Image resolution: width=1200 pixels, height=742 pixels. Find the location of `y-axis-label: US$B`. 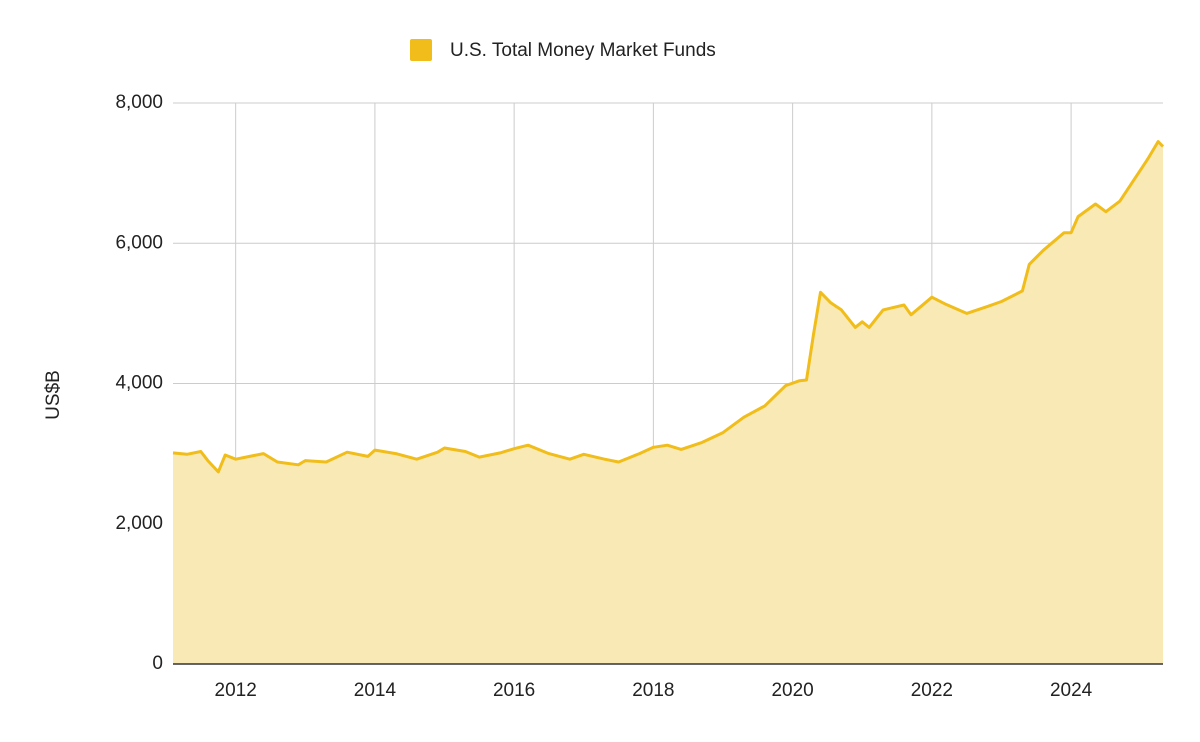

y-axis-label: US$B is located at coordinates (53, 395).